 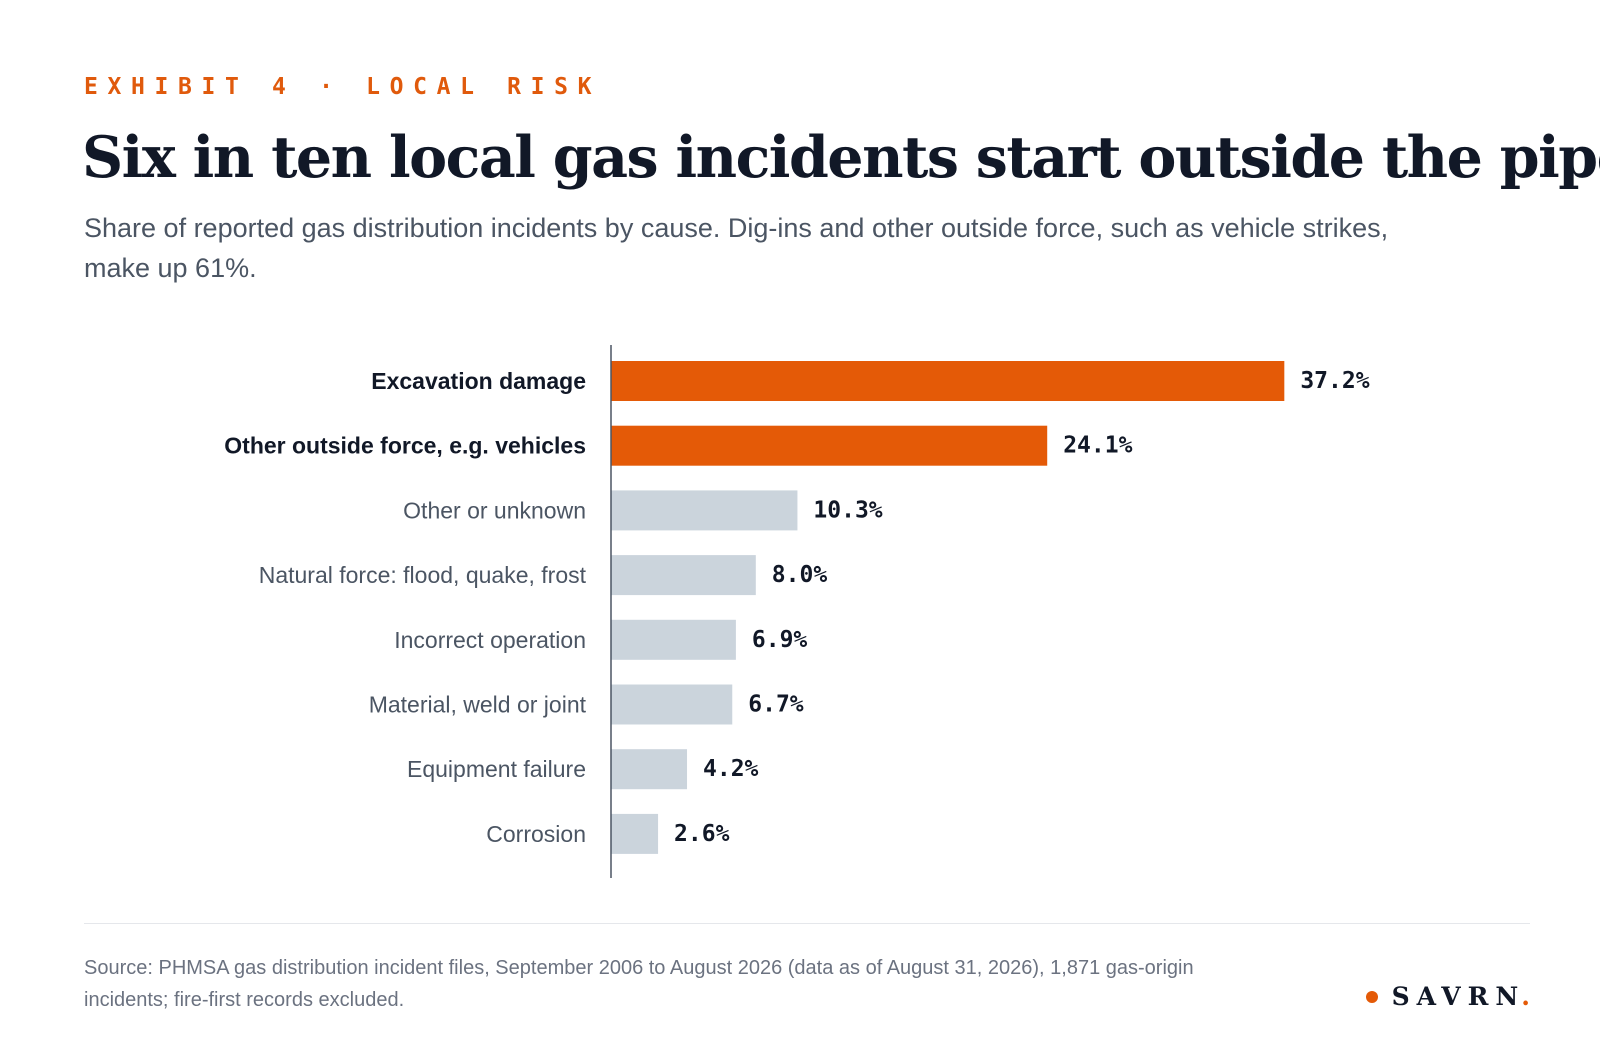 What do you see at coordinates (490, 640) in the screenshot?
I see `category-label: Incorrect operation` at bounding box center [490, 640].